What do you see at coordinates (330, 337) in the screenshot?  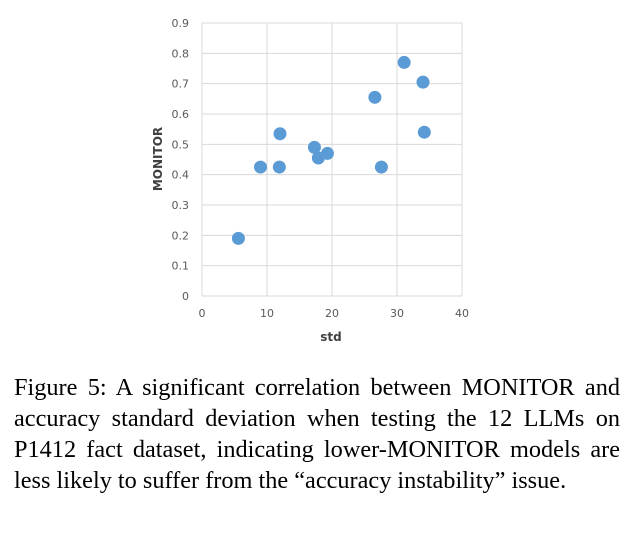 I see `x-axis-title: std` at bounding box center [330, 337].